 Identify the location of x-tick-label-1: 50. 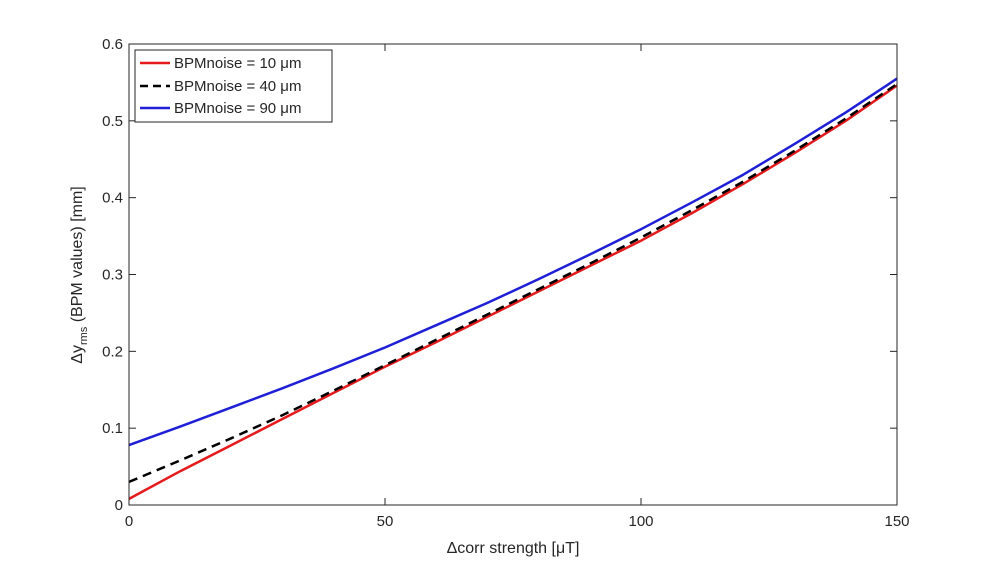
(385, 521).